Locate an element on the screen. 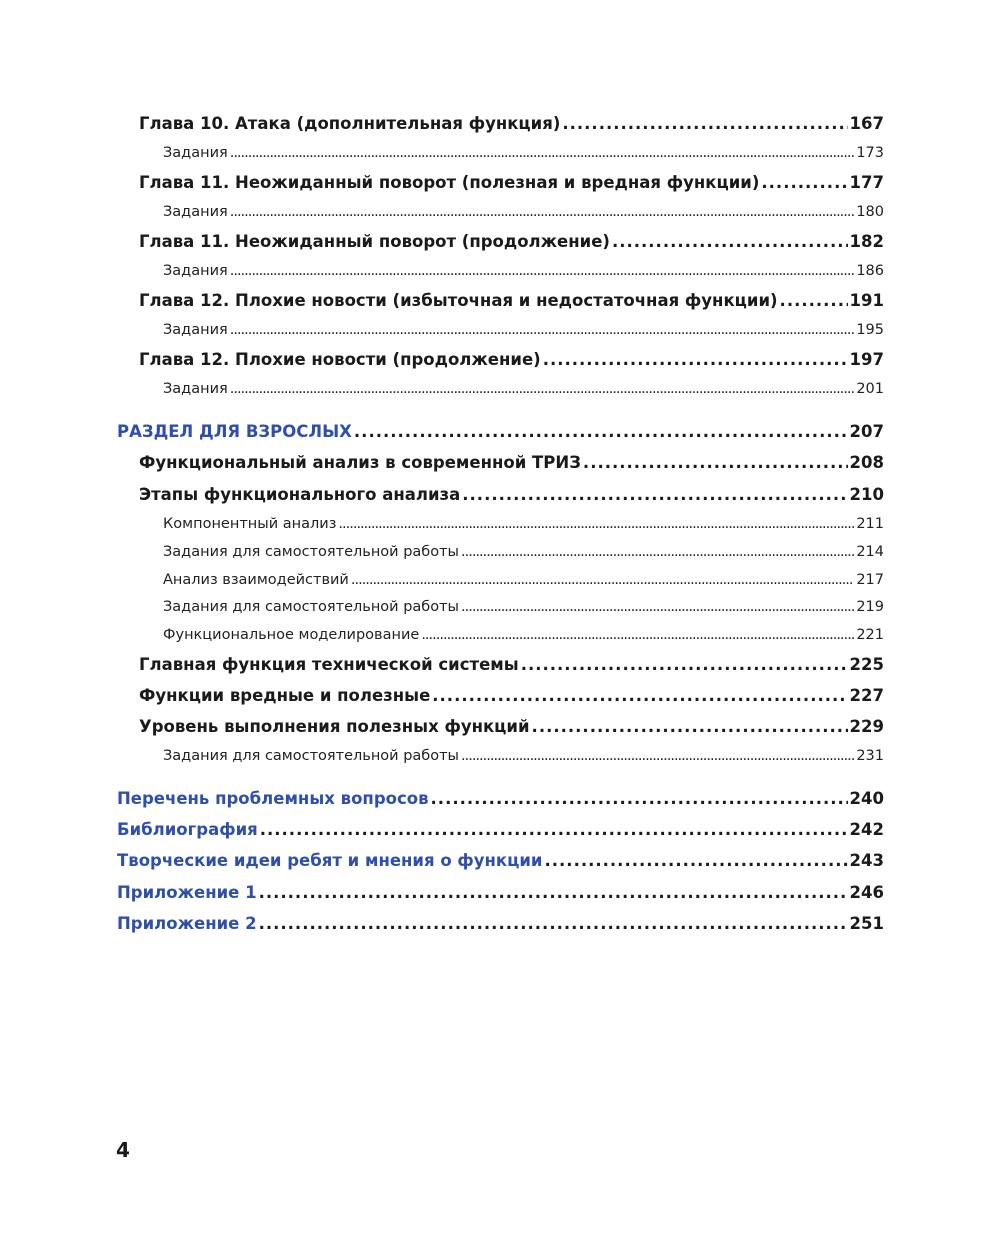  toc-entry: Приложение 2 251 is located at coordinates (500, 924).